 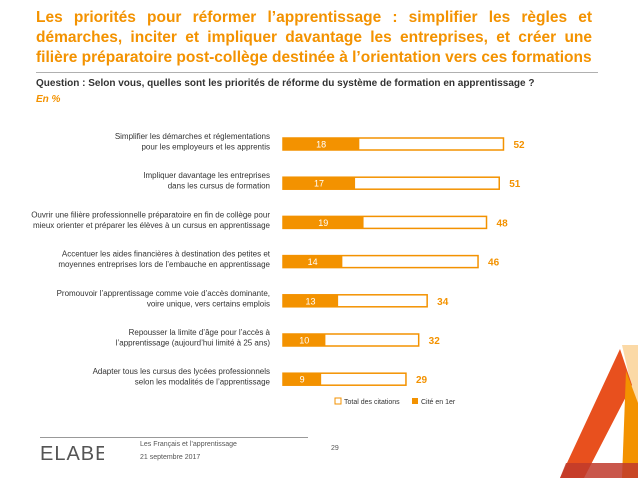 What do you see at coordinates (174, 437) in the screenshot?
I see `footer-divider` at bounding box center [174, 437].